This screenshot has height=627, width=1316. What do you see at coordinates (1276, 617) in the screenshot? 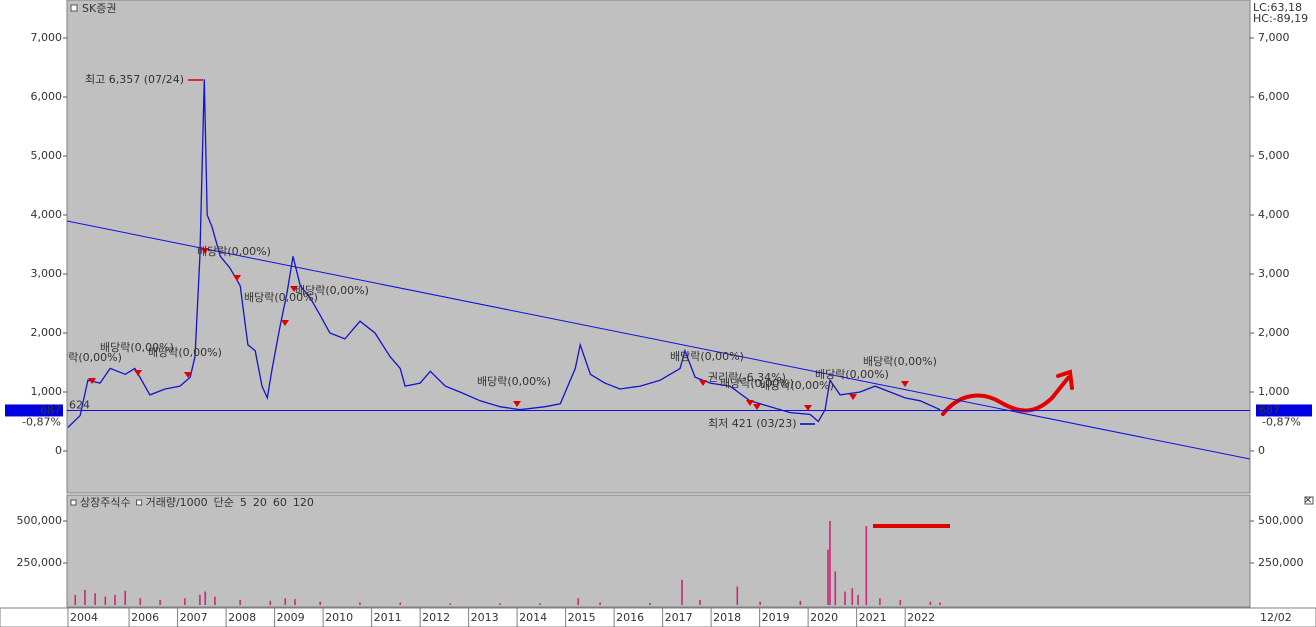
I see `date-label: 12/02` at bounding box center [1276, 617].